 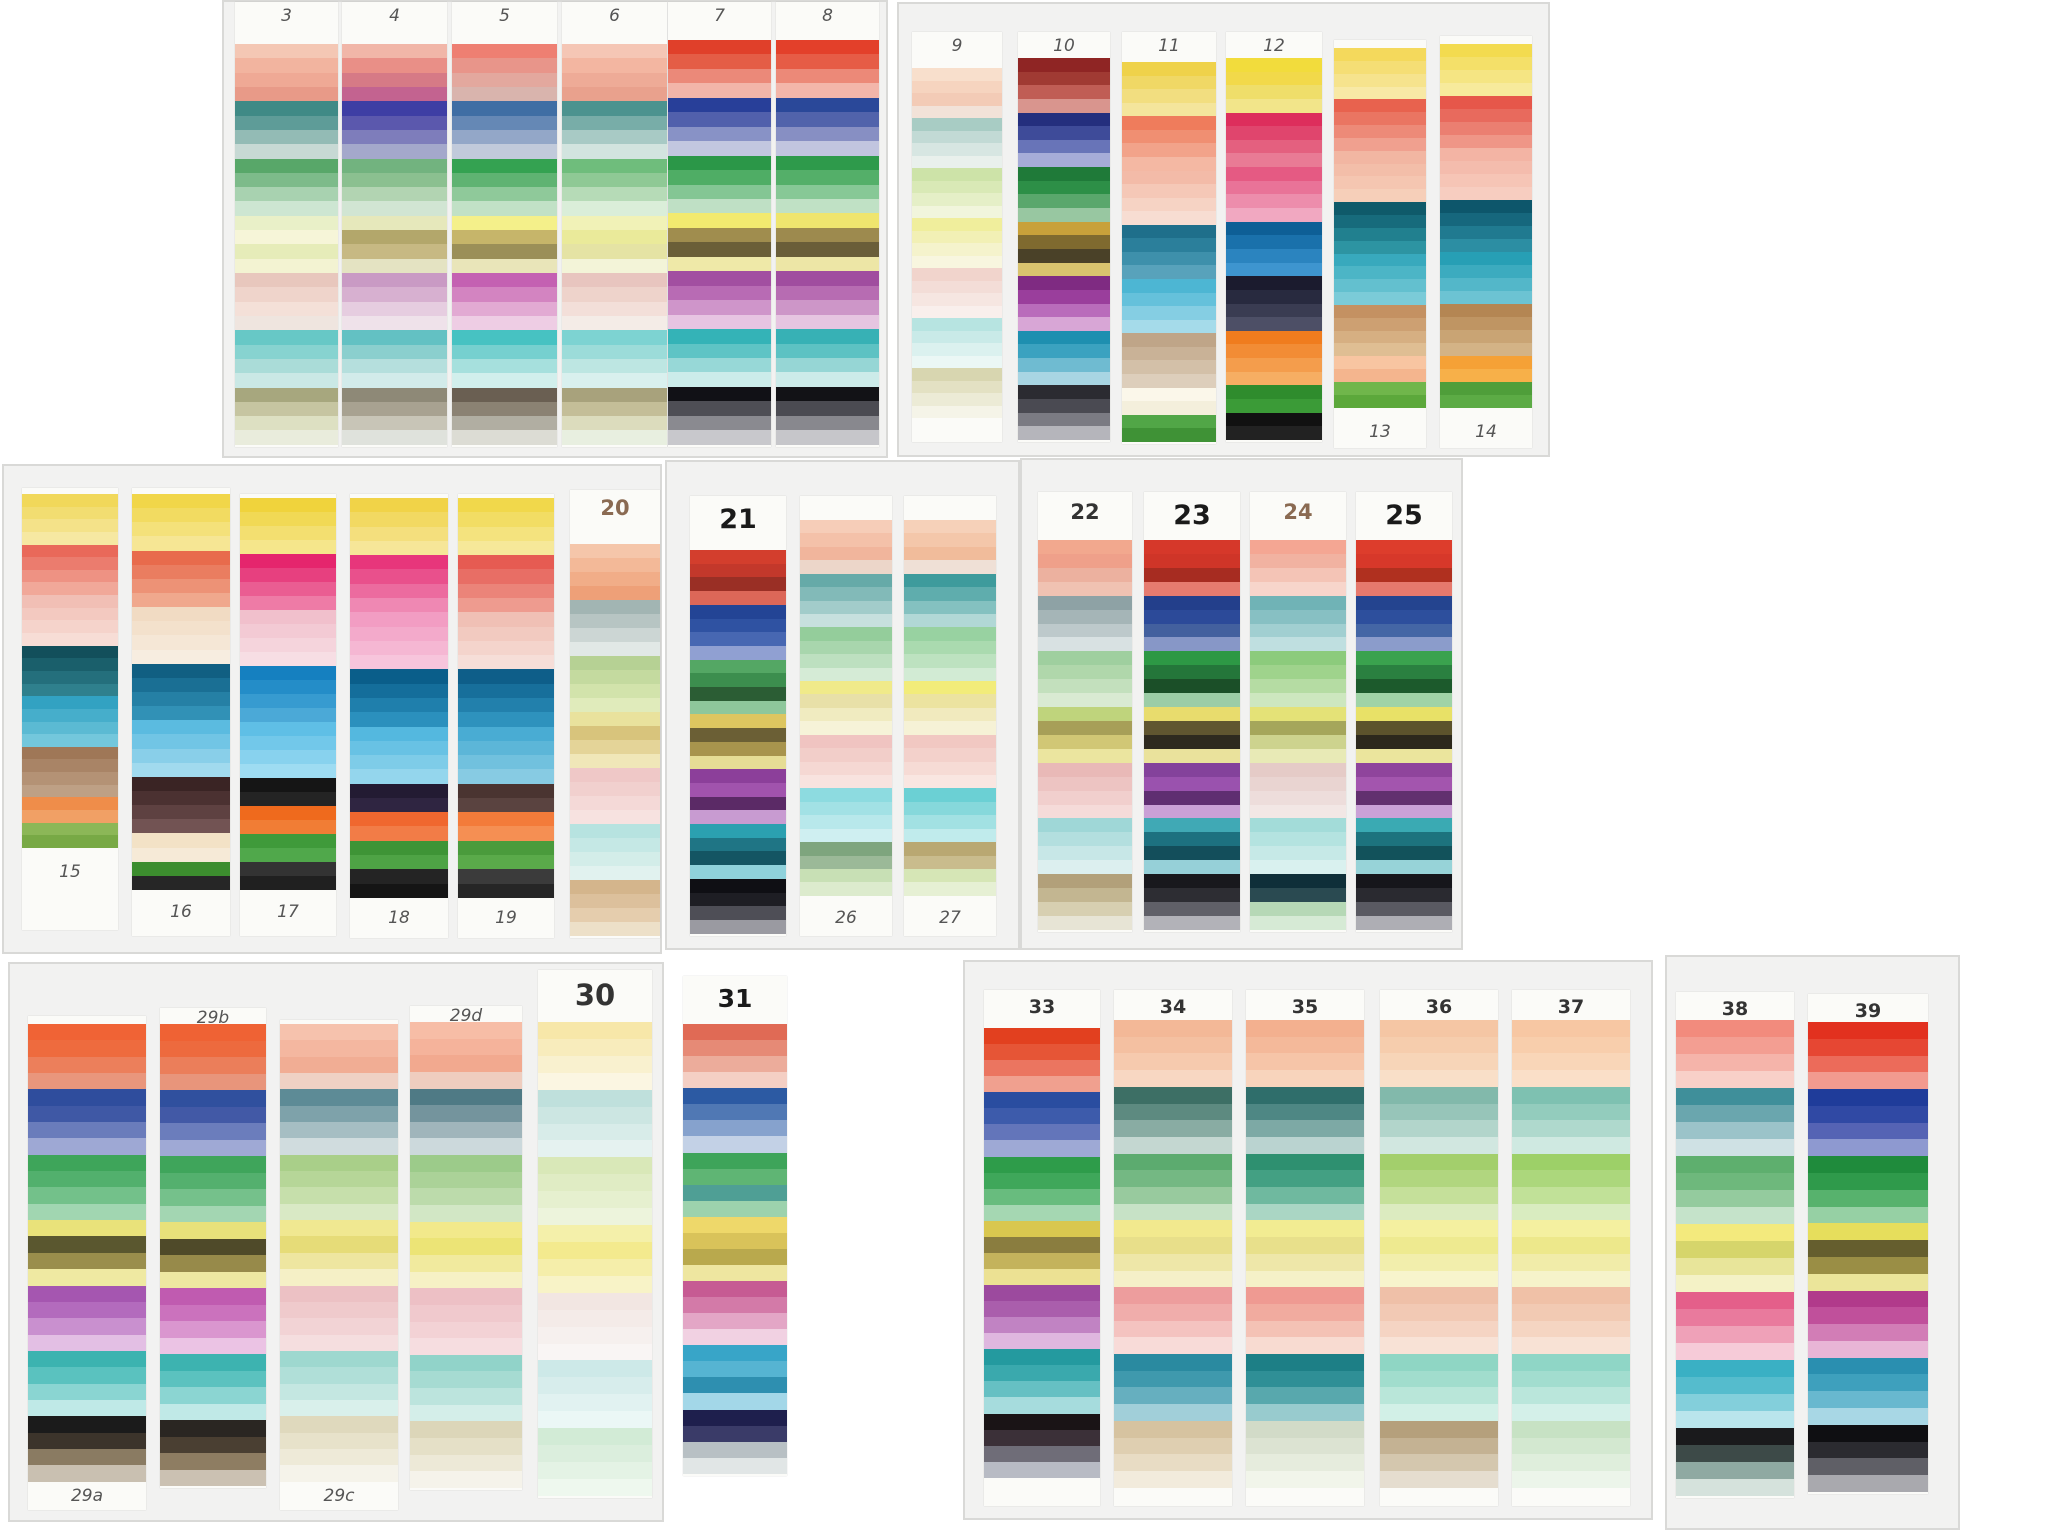 What do you see at coordinates (1169, 238) in the screenshot?
I see `swatch-strip: 11` at bounding box center [1169, 238].